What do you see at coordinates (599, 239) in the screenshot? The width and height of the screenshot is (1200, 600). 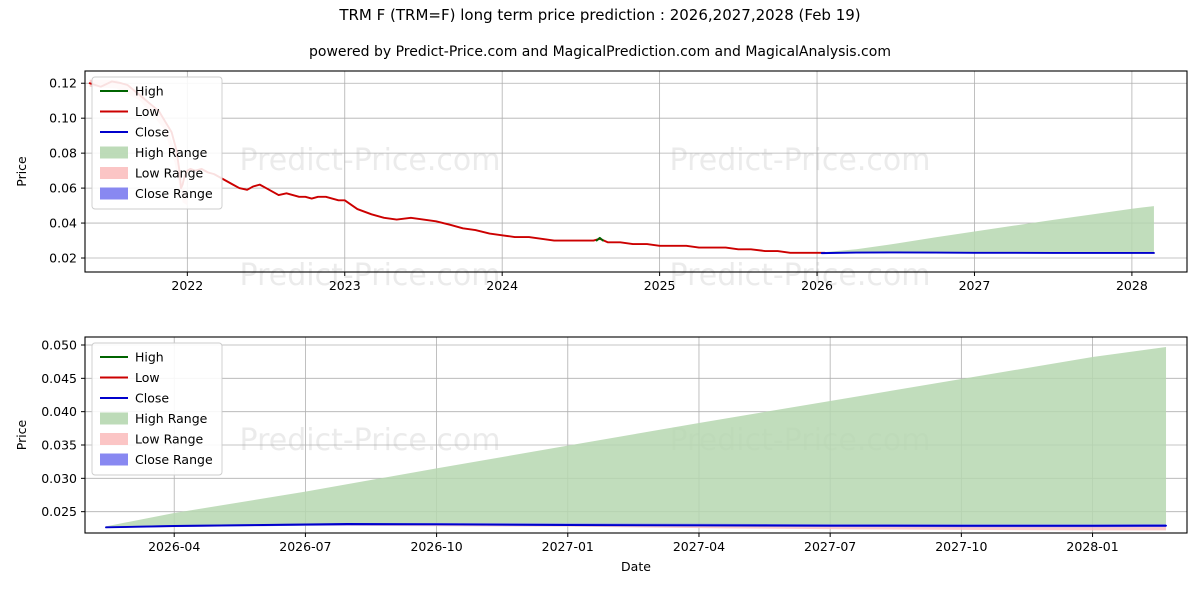 I see `series-line-high` at bounding box center [599, 239].